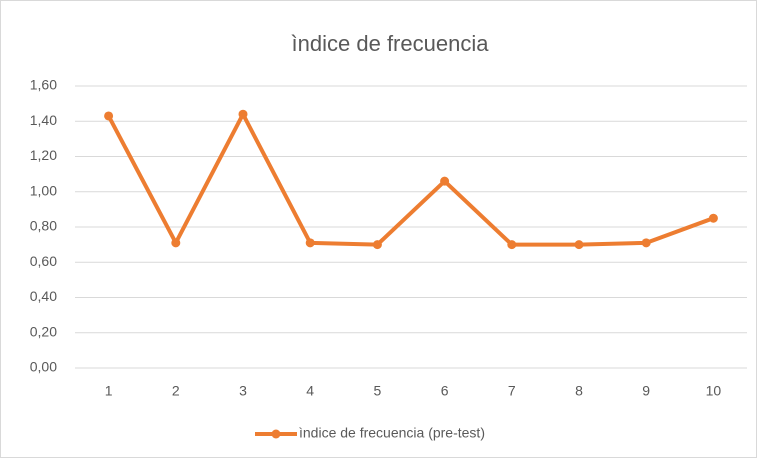  What do you see at coordinates (43, 296) in the screenshot?
I see `y-tick-label: 0,40` at bounding box center [43, 296].